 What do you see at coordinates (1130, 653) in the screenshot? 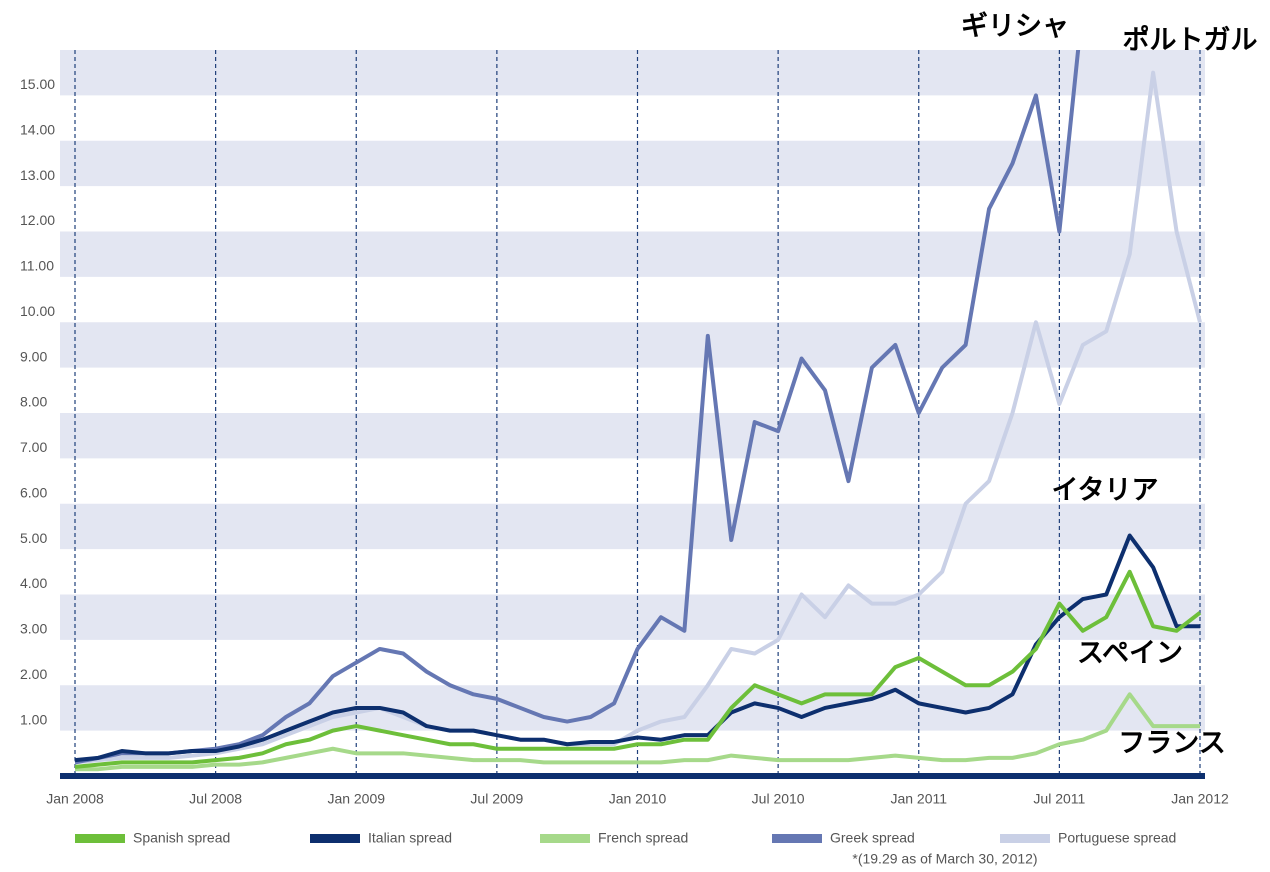
I see `annotation: スペイン` at bounding box center [1130, 653].